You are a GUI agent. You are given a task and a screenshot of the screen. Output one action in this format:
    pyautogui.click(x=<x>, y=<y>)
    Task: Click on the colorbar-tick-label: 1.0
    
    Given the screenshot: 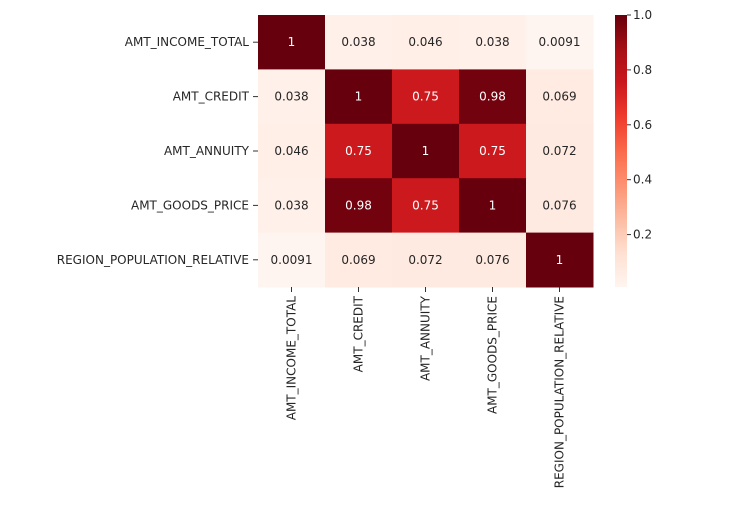 What is the action you would take?
    pyautogui.click(x=642, y=15)
    